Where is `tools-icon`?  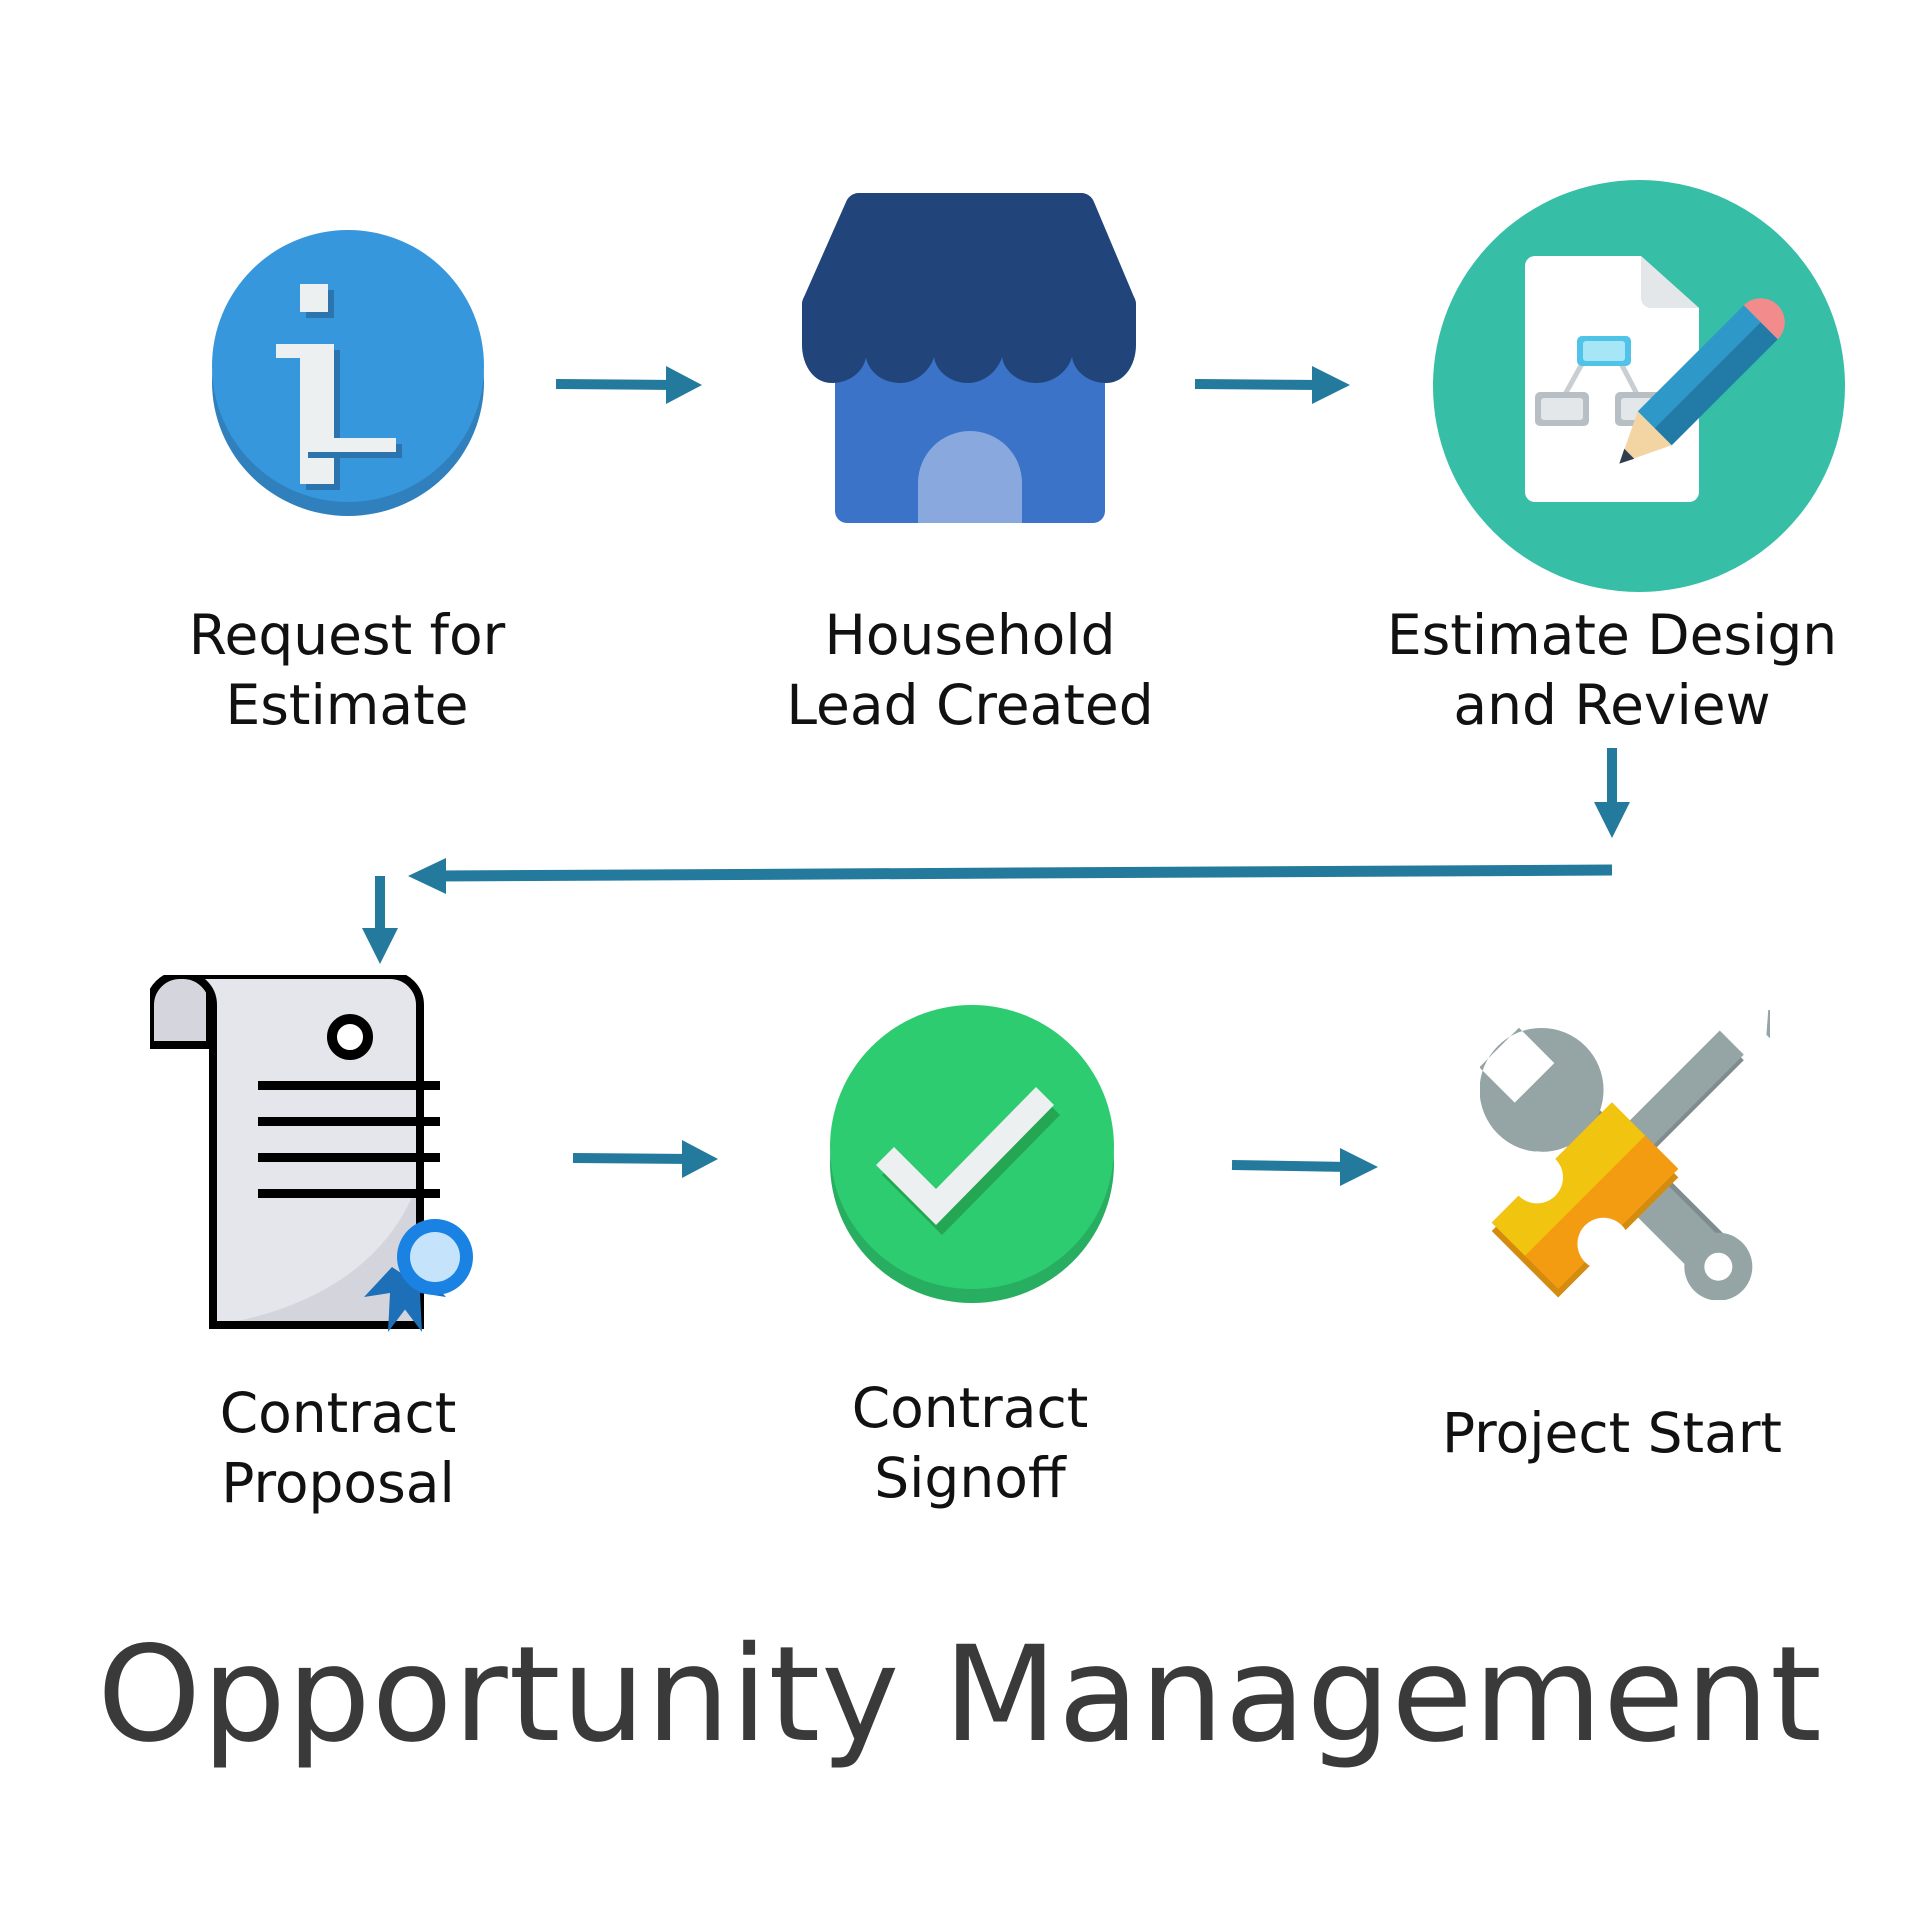 tools-icon is located at coordinates (1625, 1155).